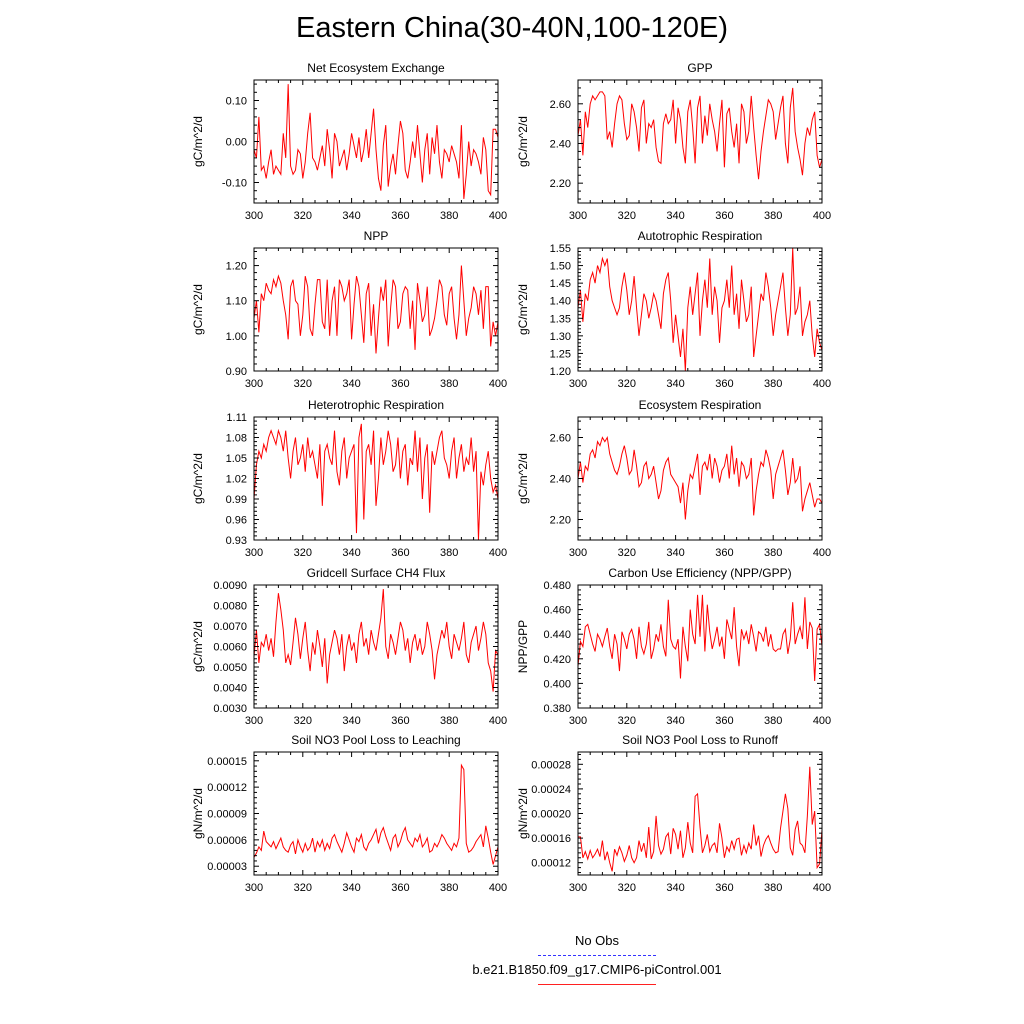 Image resolution: width=1024 pixels, height=1024 pixels. What do you see at coordinates (236, 459) in the screenshot?
I see `chart-heterotrophic-respiration-y-tick-label: 1.05` at bounding box center [236, 459].